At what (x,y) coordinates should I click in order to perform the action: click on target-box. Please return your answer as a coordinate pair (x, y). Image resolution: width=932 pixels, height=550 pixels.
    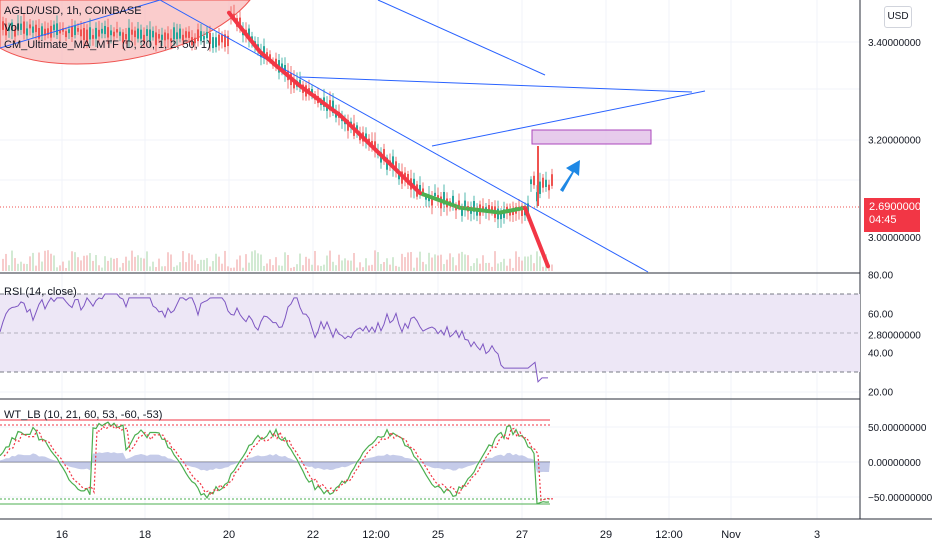
    Looking at the image, I should click on (591, 137).